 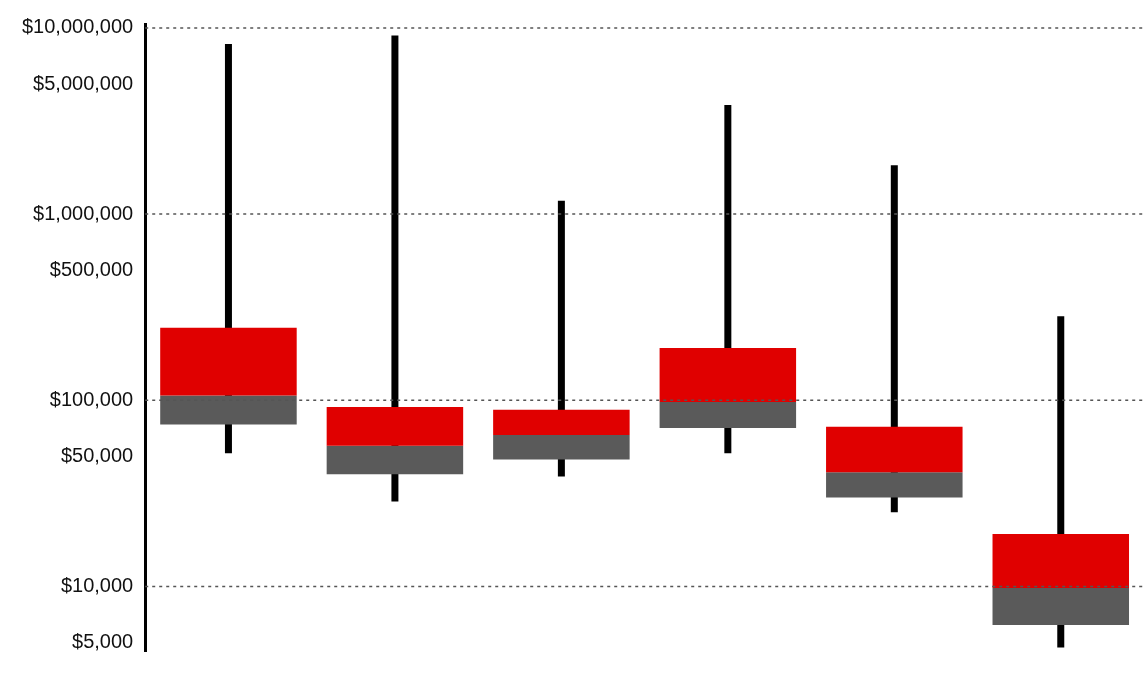 What do you see at coordinates (97, 584) in the screenshot?
I see `y-tick-label: $10,000` at bounding box center [97, 584].